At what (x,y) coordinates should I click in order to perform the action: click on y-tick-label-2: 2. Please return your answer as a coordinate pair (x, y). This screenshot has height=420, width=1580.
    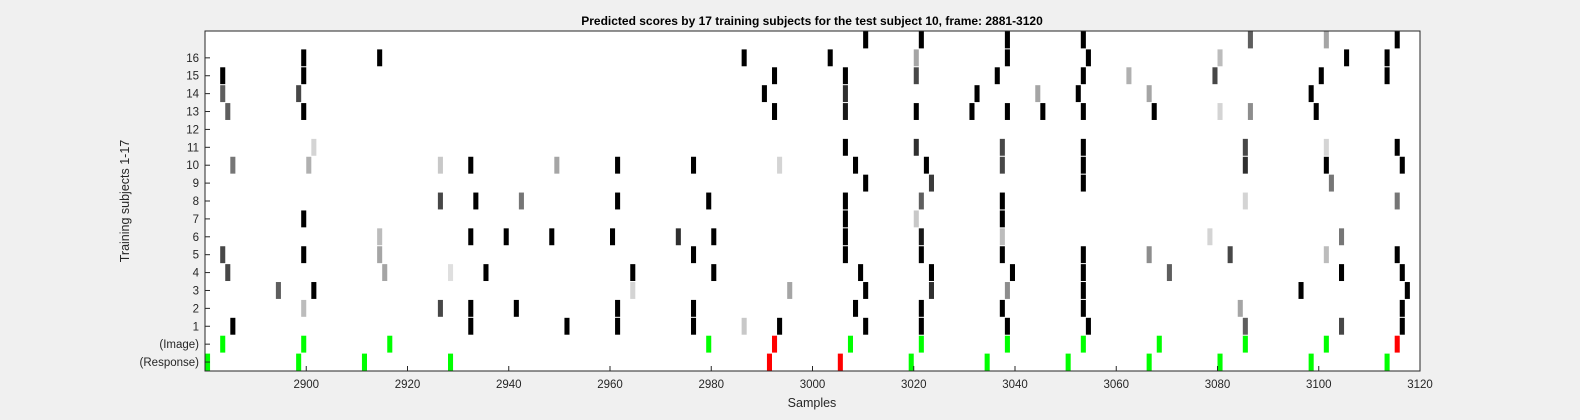
    Looking at the image, I should click on (196, 309).